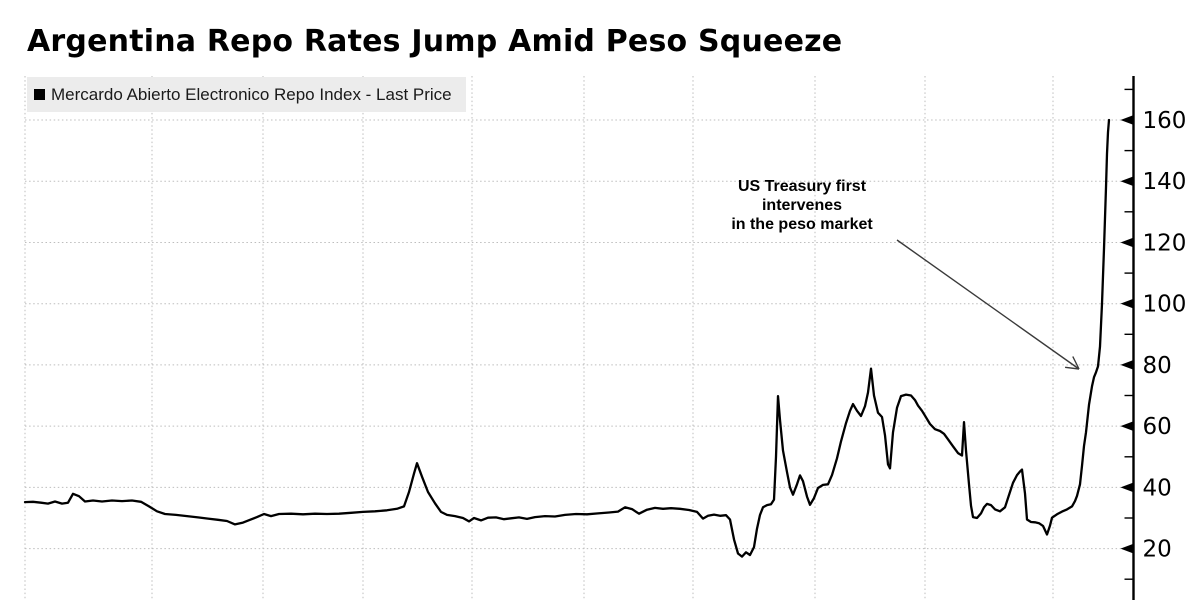 This screenshot has width=1200, height=600. What do you see at coordinates (802, 224) in the screenshot?
I see `annotation-line-3: in the peso market` at bounding box center [802, 224].